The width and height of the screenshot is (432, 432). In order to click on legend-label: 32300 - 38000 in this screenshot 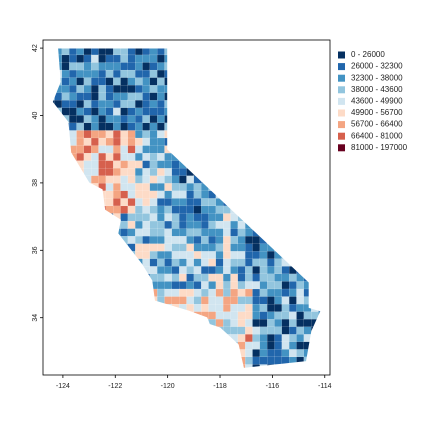, I will do `click(377, 77)`.